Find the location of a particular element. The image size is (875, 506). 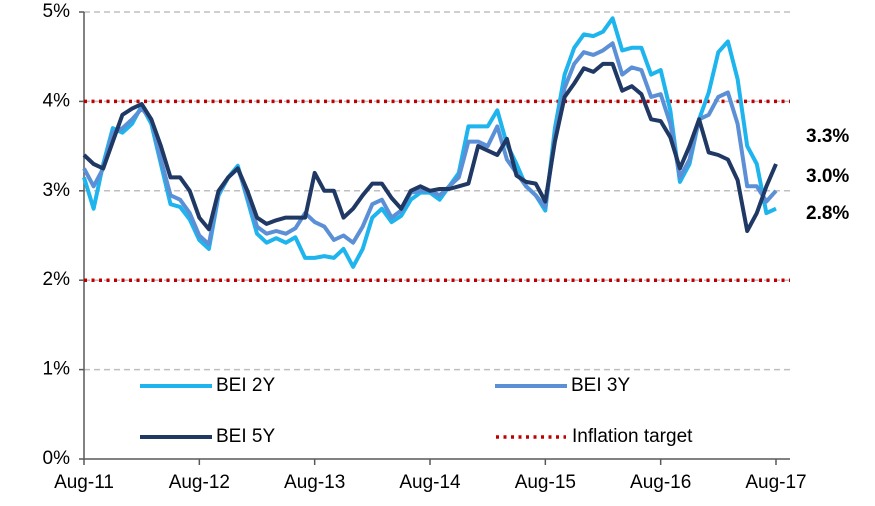

legend-label: BEI 3Y is located at coordinates (600, 385).